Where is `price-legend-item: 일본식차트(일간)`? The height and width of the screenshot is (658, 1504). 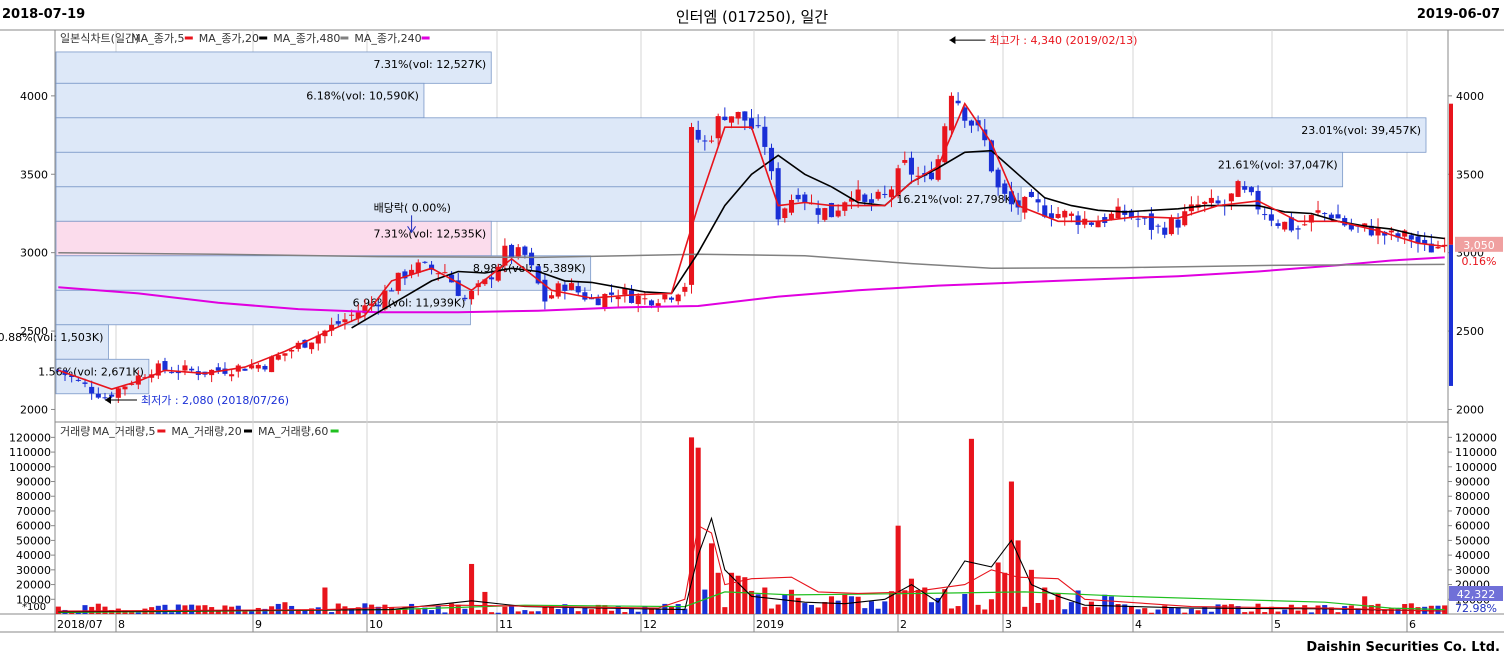 price-legend-item: 일본식차트(일간) is located at coordinates (99, 38).